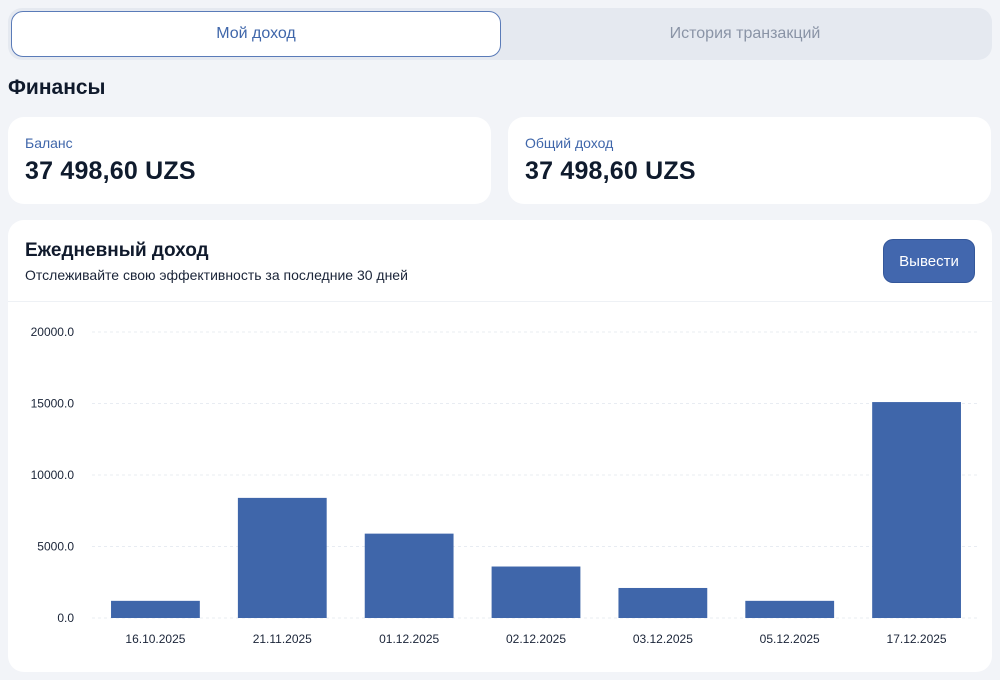  I want to click on x-tick-label: 01.12.2025, so click(409, 639).